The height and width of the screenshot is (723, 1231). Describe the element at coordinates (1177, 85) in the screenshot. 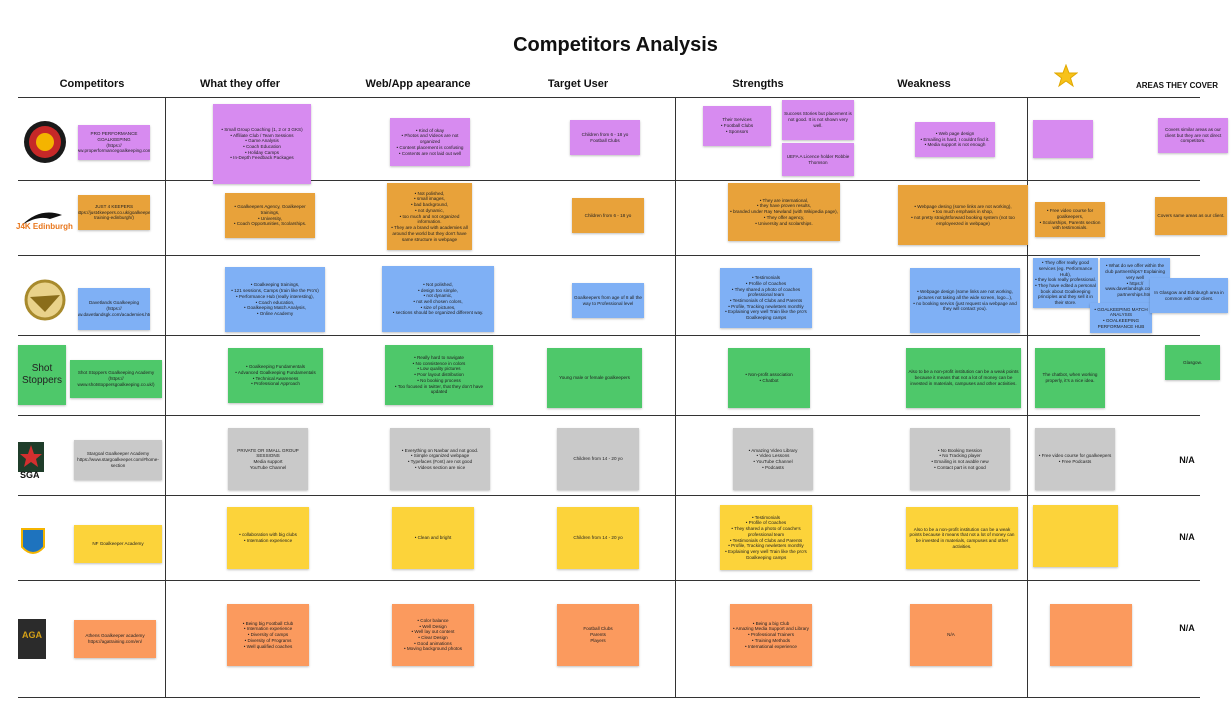

I see `column-header: AREAS THEY COVER` at that location.